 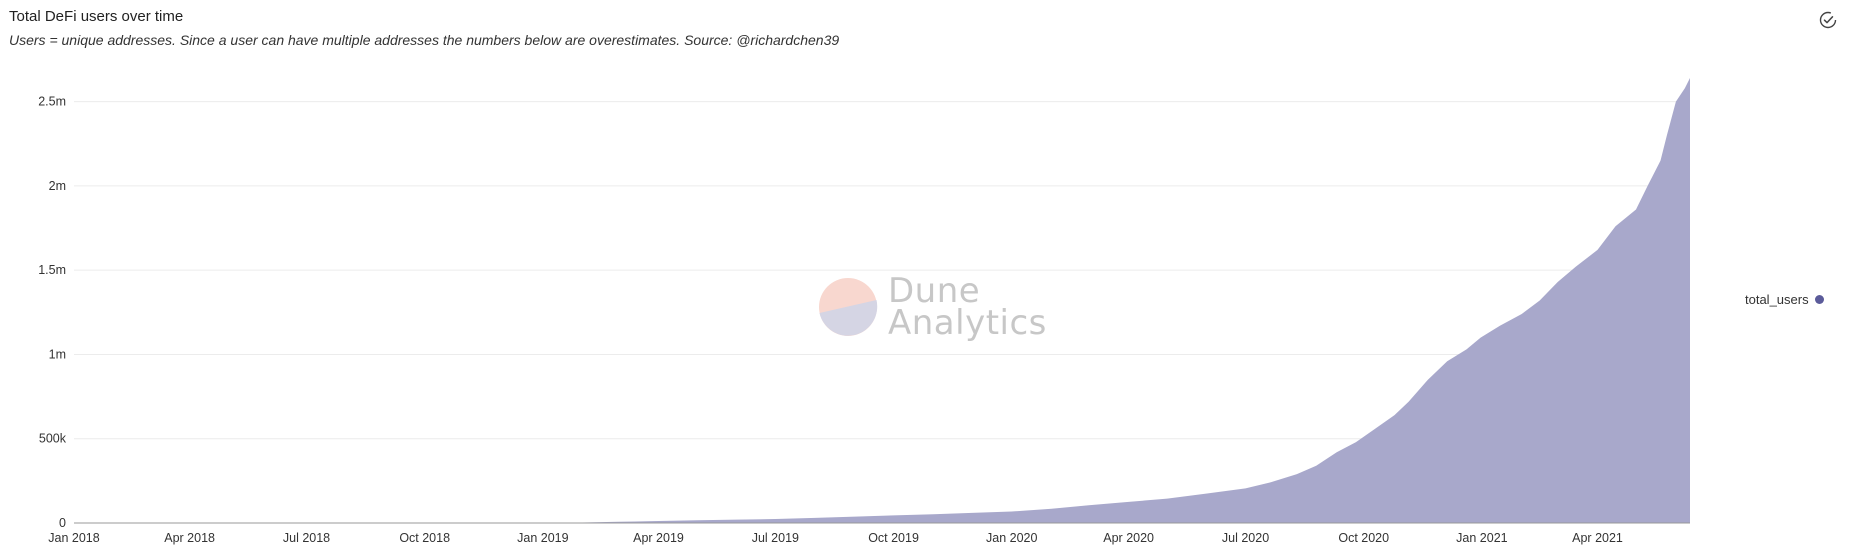 What do you see at coordinates (424, 538) in the screenshot?
I see `x-tick-label: Oct 2018` at bounding box center [424, 538].